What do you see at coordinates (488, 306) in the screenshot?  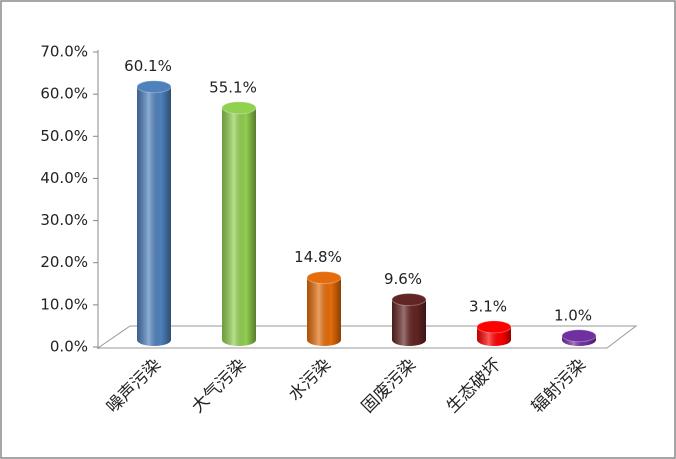 I see `value-label: 3.1%` at bounding box center [488, 306].